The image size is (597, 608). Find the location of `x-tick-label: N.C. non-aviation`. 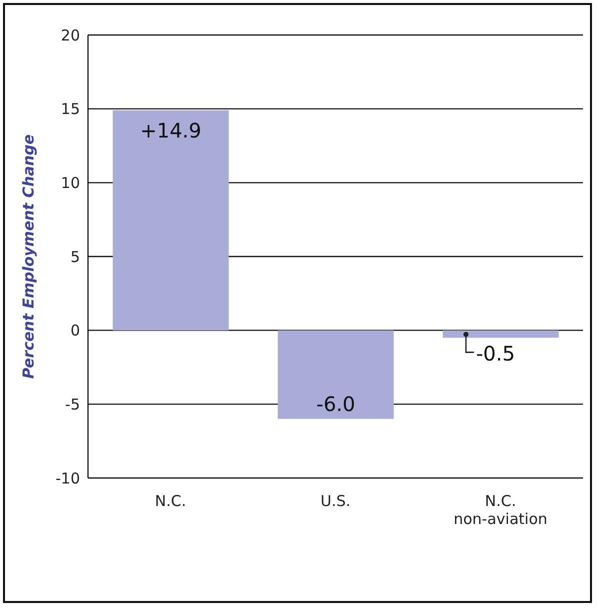

x-tick-label: N.C. non-aviation is located at coordinates (501, 510).